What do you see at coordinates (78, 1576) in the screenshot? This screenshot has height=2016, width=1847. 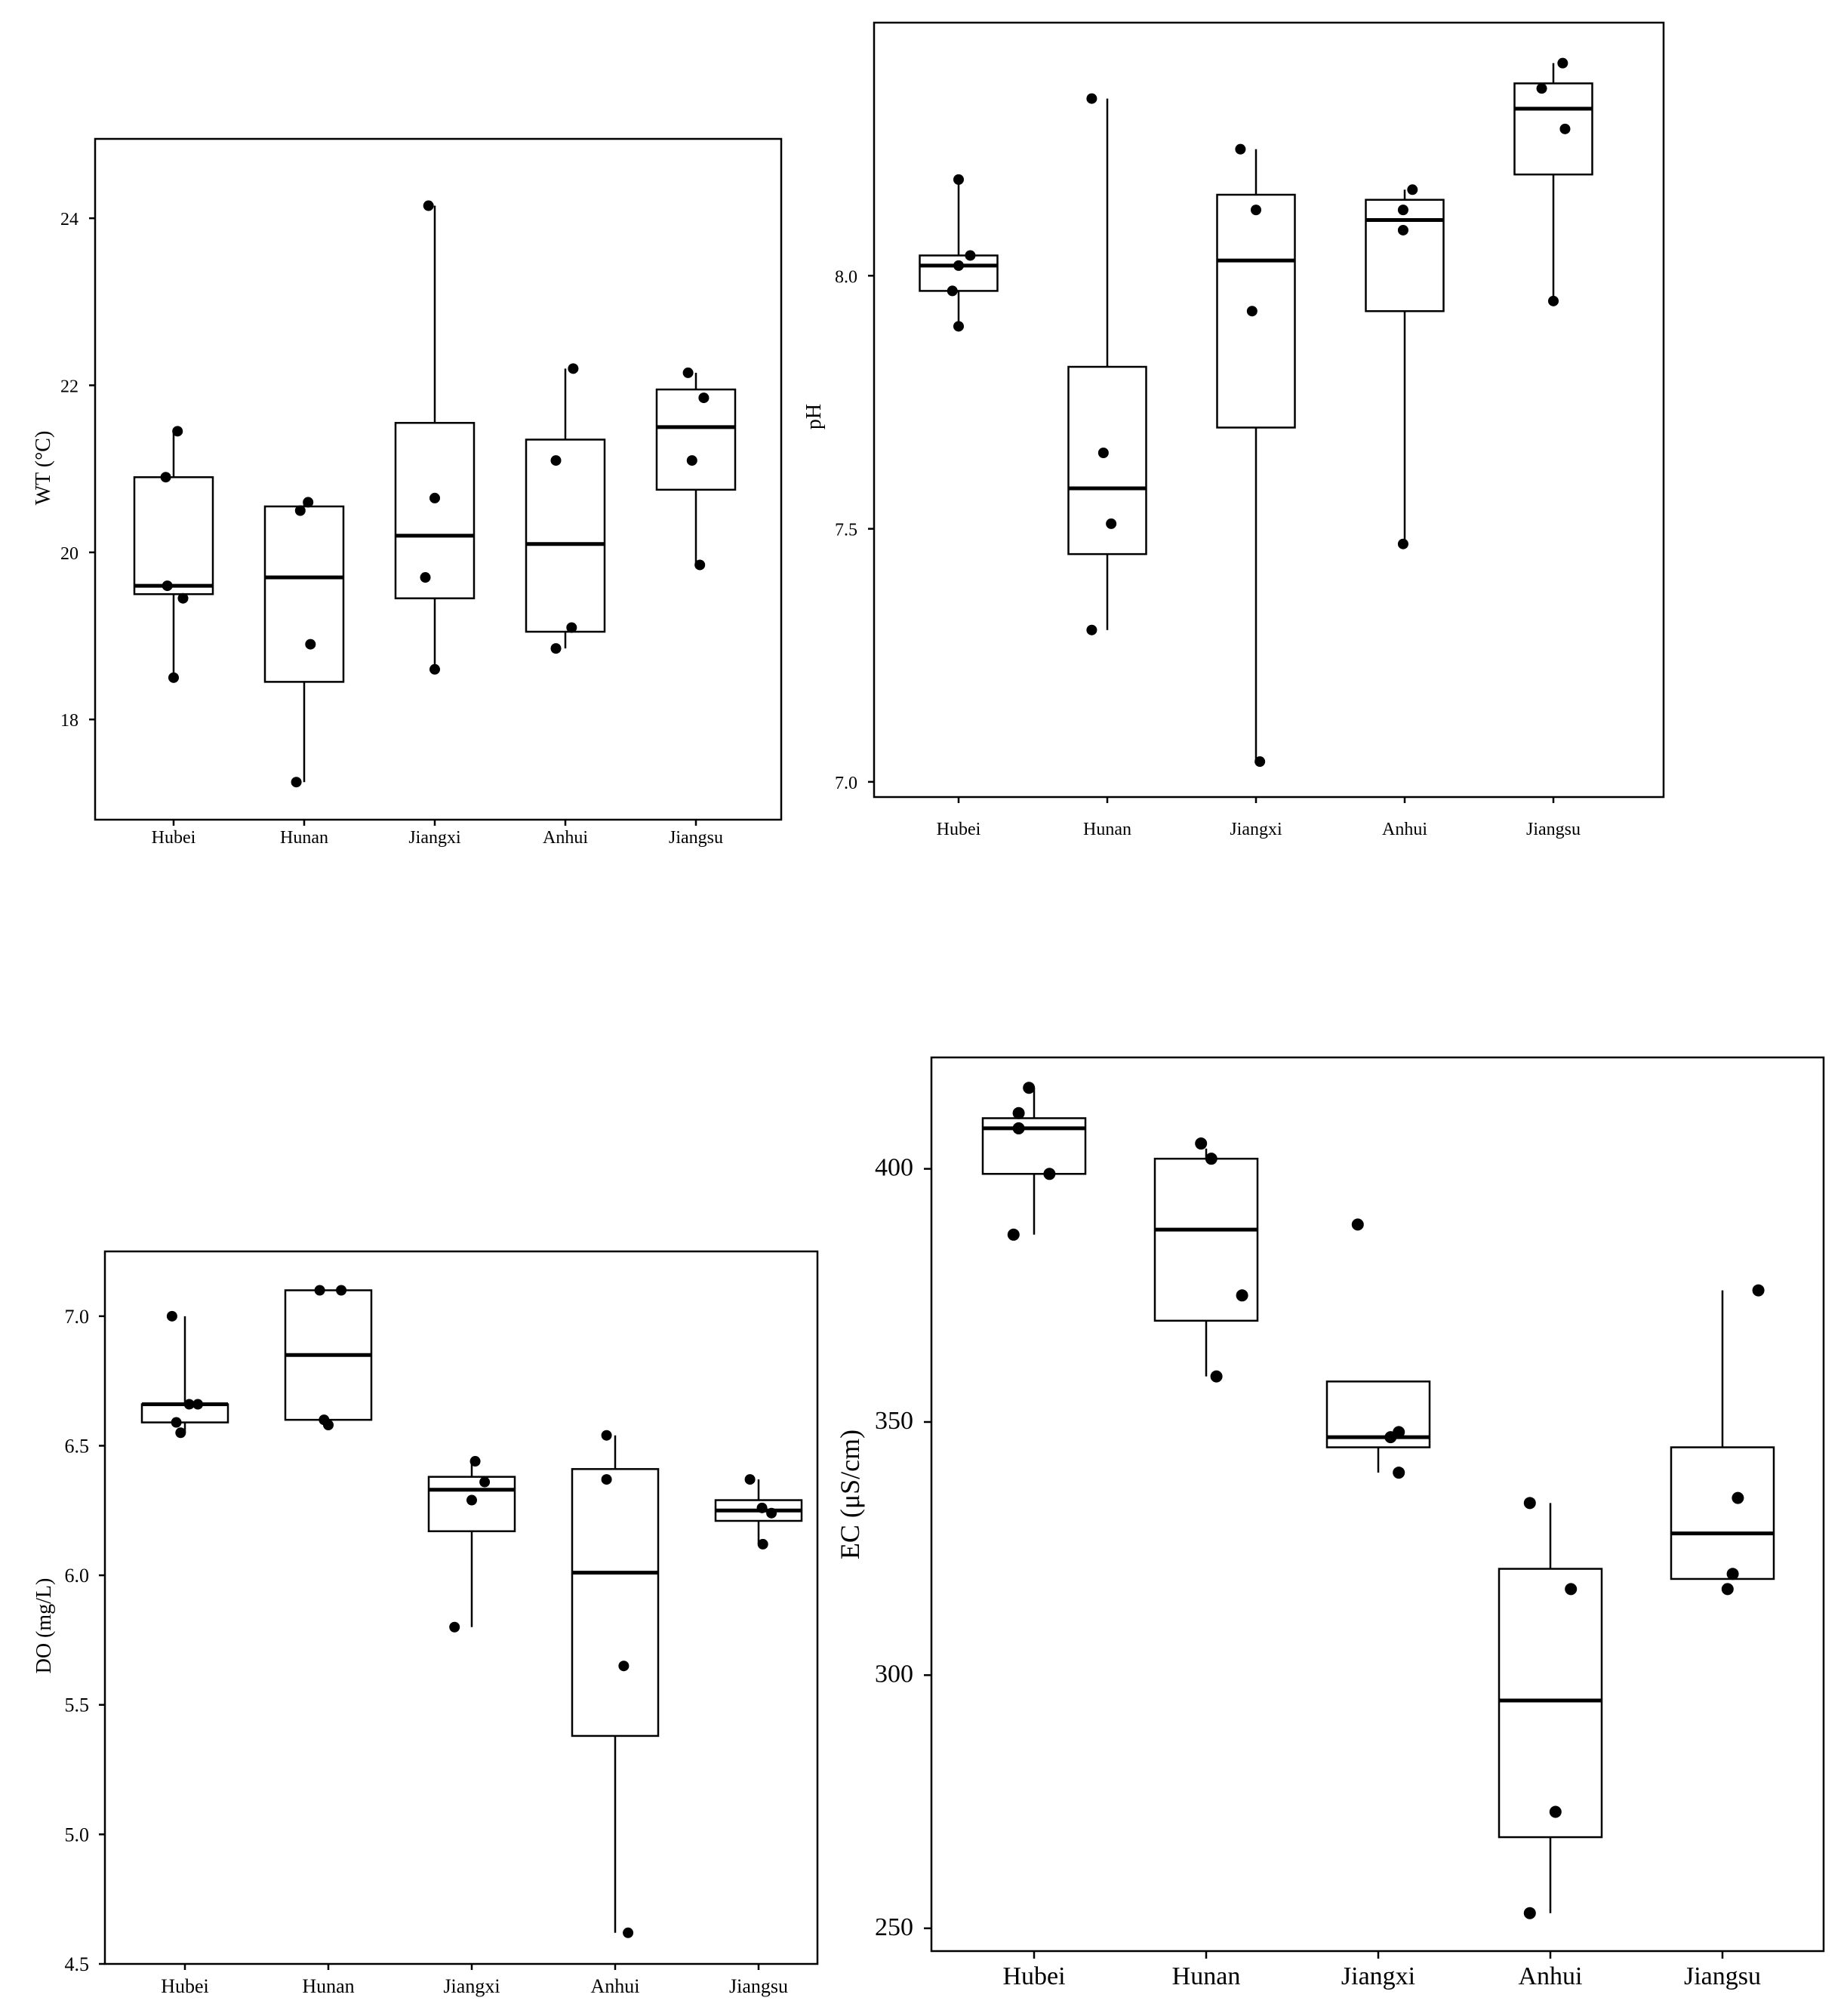 I see `y-tick-label: 6.0` at bounding box center [78, 1576].